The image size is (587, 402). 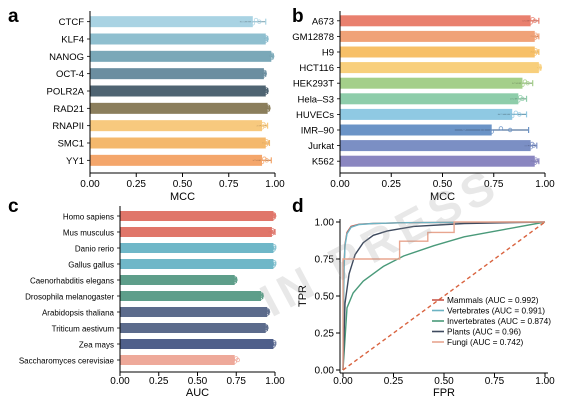 I want to click on panel-letter-a: a, so click(x=13, y=16).